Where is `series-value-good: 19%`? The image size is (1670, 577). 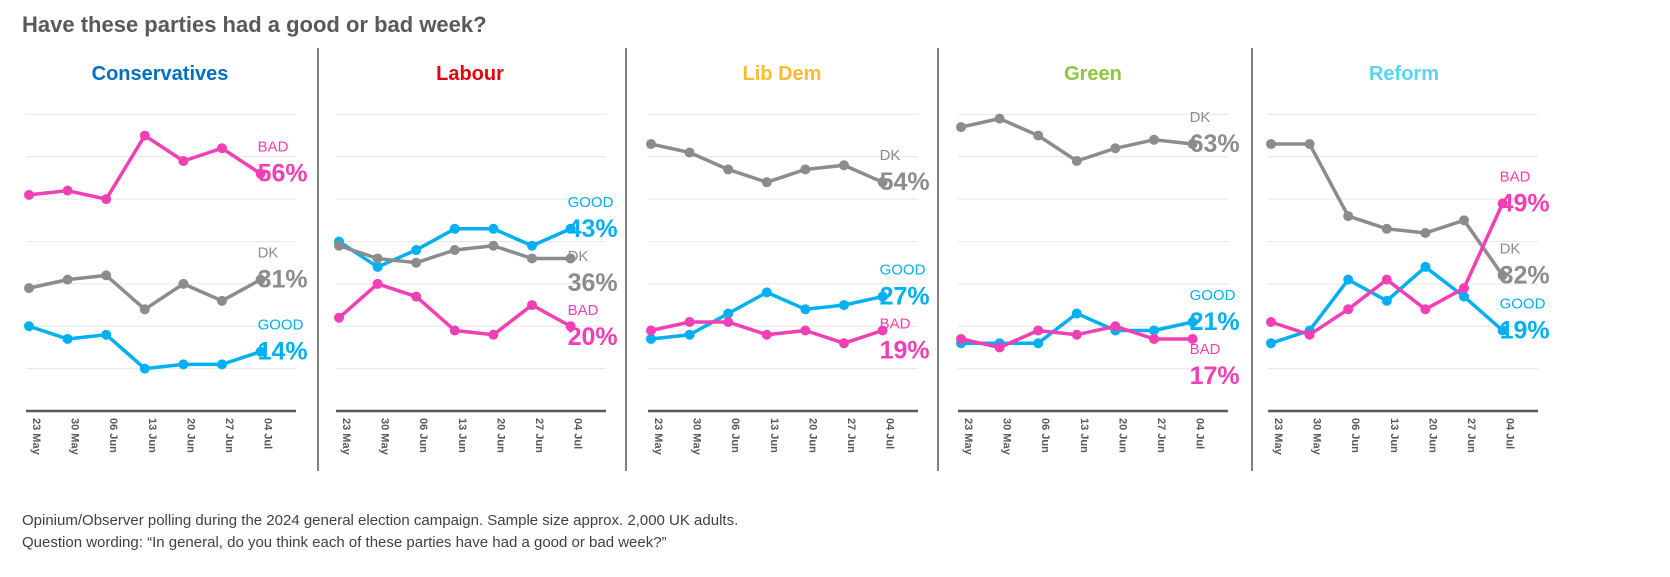 series-value-good: 19% is located at coordinates (1525, 330).